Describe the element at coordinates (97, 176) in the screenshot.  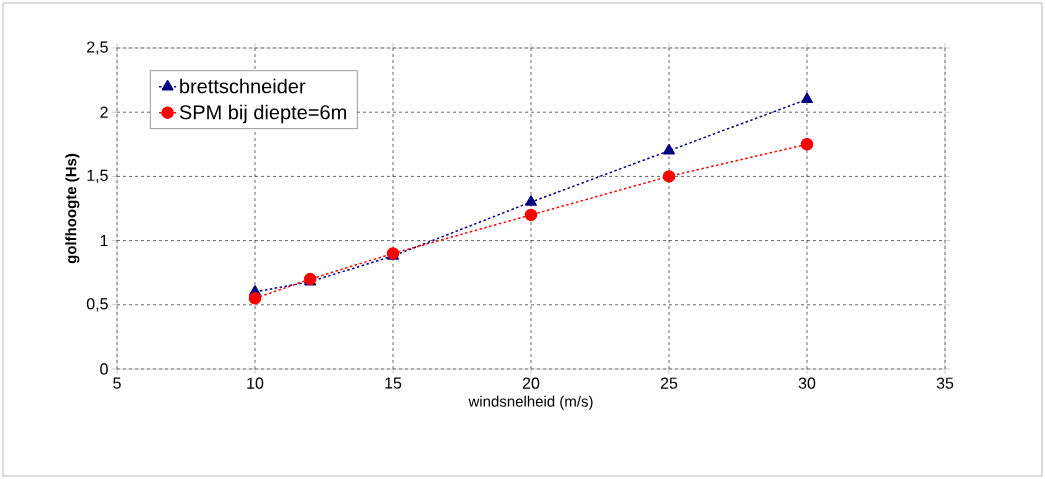
I see `y-tick-label: 1,5` at that location.